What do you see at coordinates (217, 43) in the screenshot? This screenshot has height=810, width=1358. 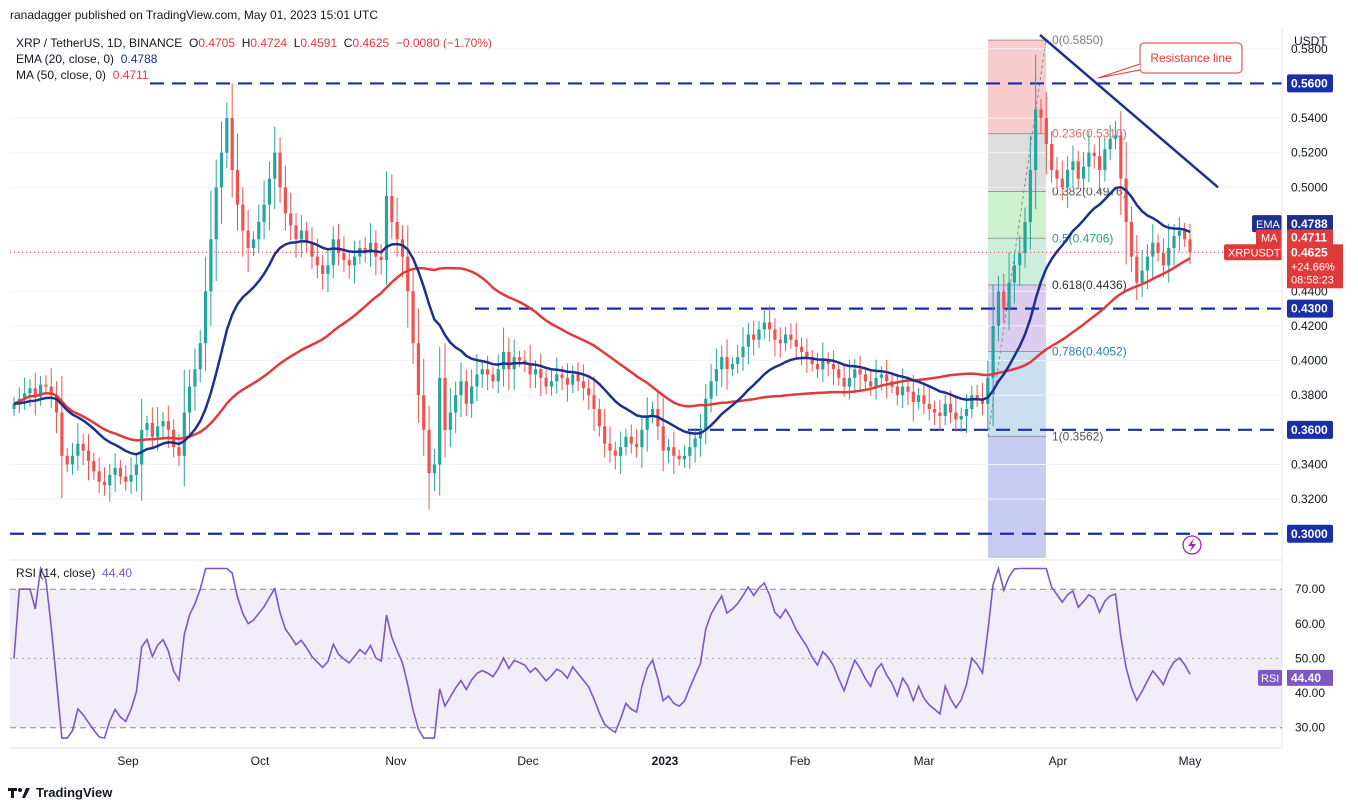 I see `open-value: 0.4705` at bounding box center [217, 43].